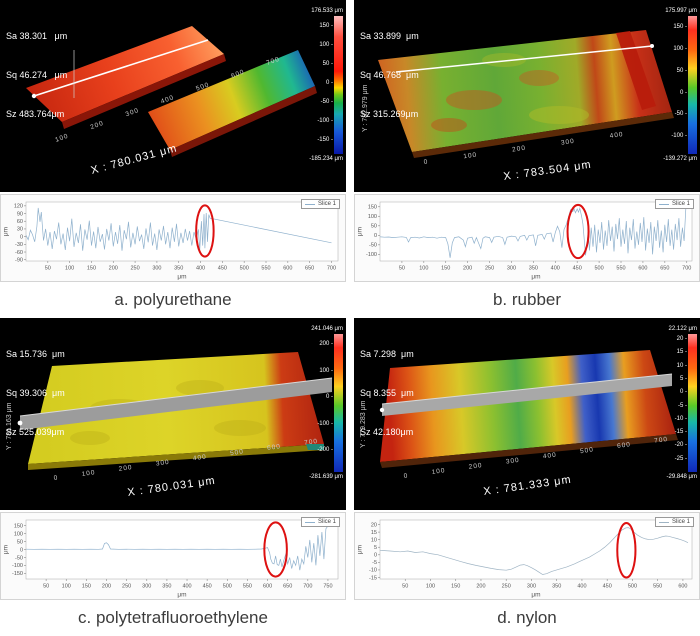  I want to click on colorbar-min-label: -139.272 μm, so click(680, 159).